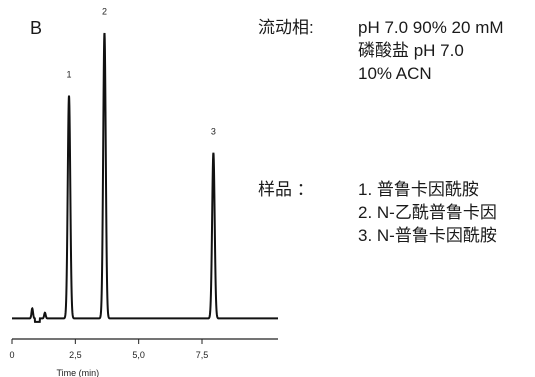  I want to click on x-tick-label: 0, so click(11, 355).